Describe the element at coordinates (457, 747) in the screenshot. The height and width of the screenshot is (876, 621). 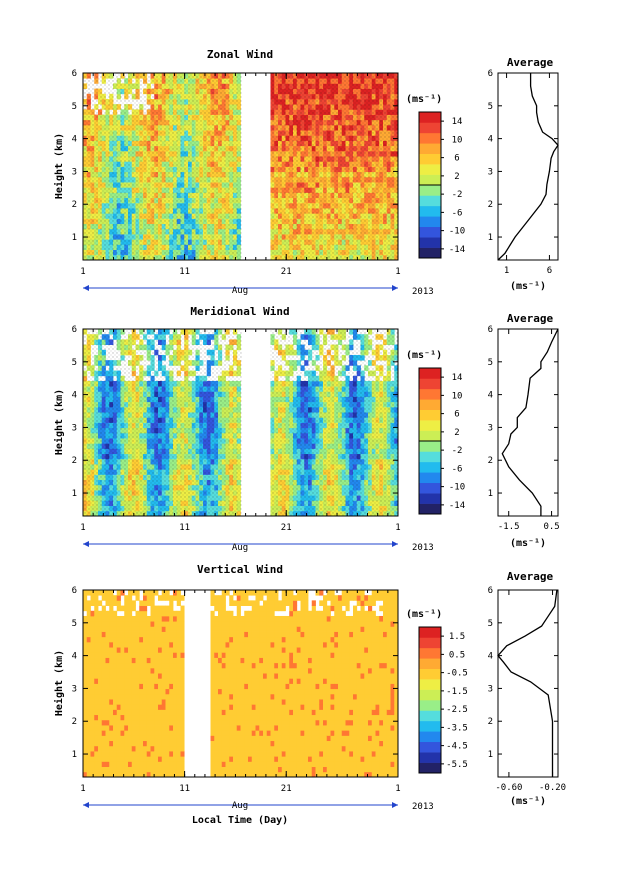
I see `vertical-wind-colorbar-tick-label: -4.5` at that location.